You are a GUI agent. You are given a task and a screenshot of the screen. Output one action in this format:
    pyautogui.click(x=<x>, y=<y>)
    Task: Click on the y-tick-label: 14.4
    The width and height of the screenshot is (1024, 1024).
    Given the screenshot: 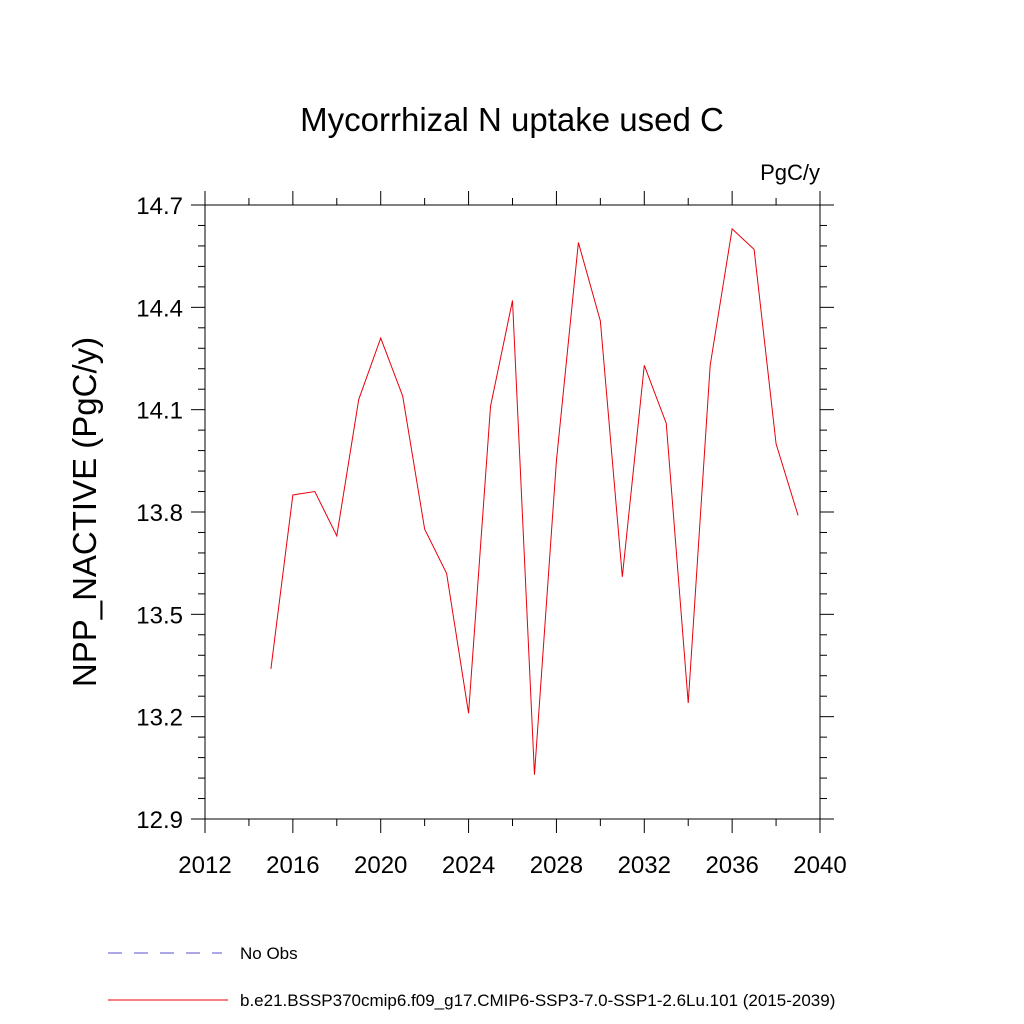 What is the action you would take?
    pyautogui.click(x=159, y=308)
    